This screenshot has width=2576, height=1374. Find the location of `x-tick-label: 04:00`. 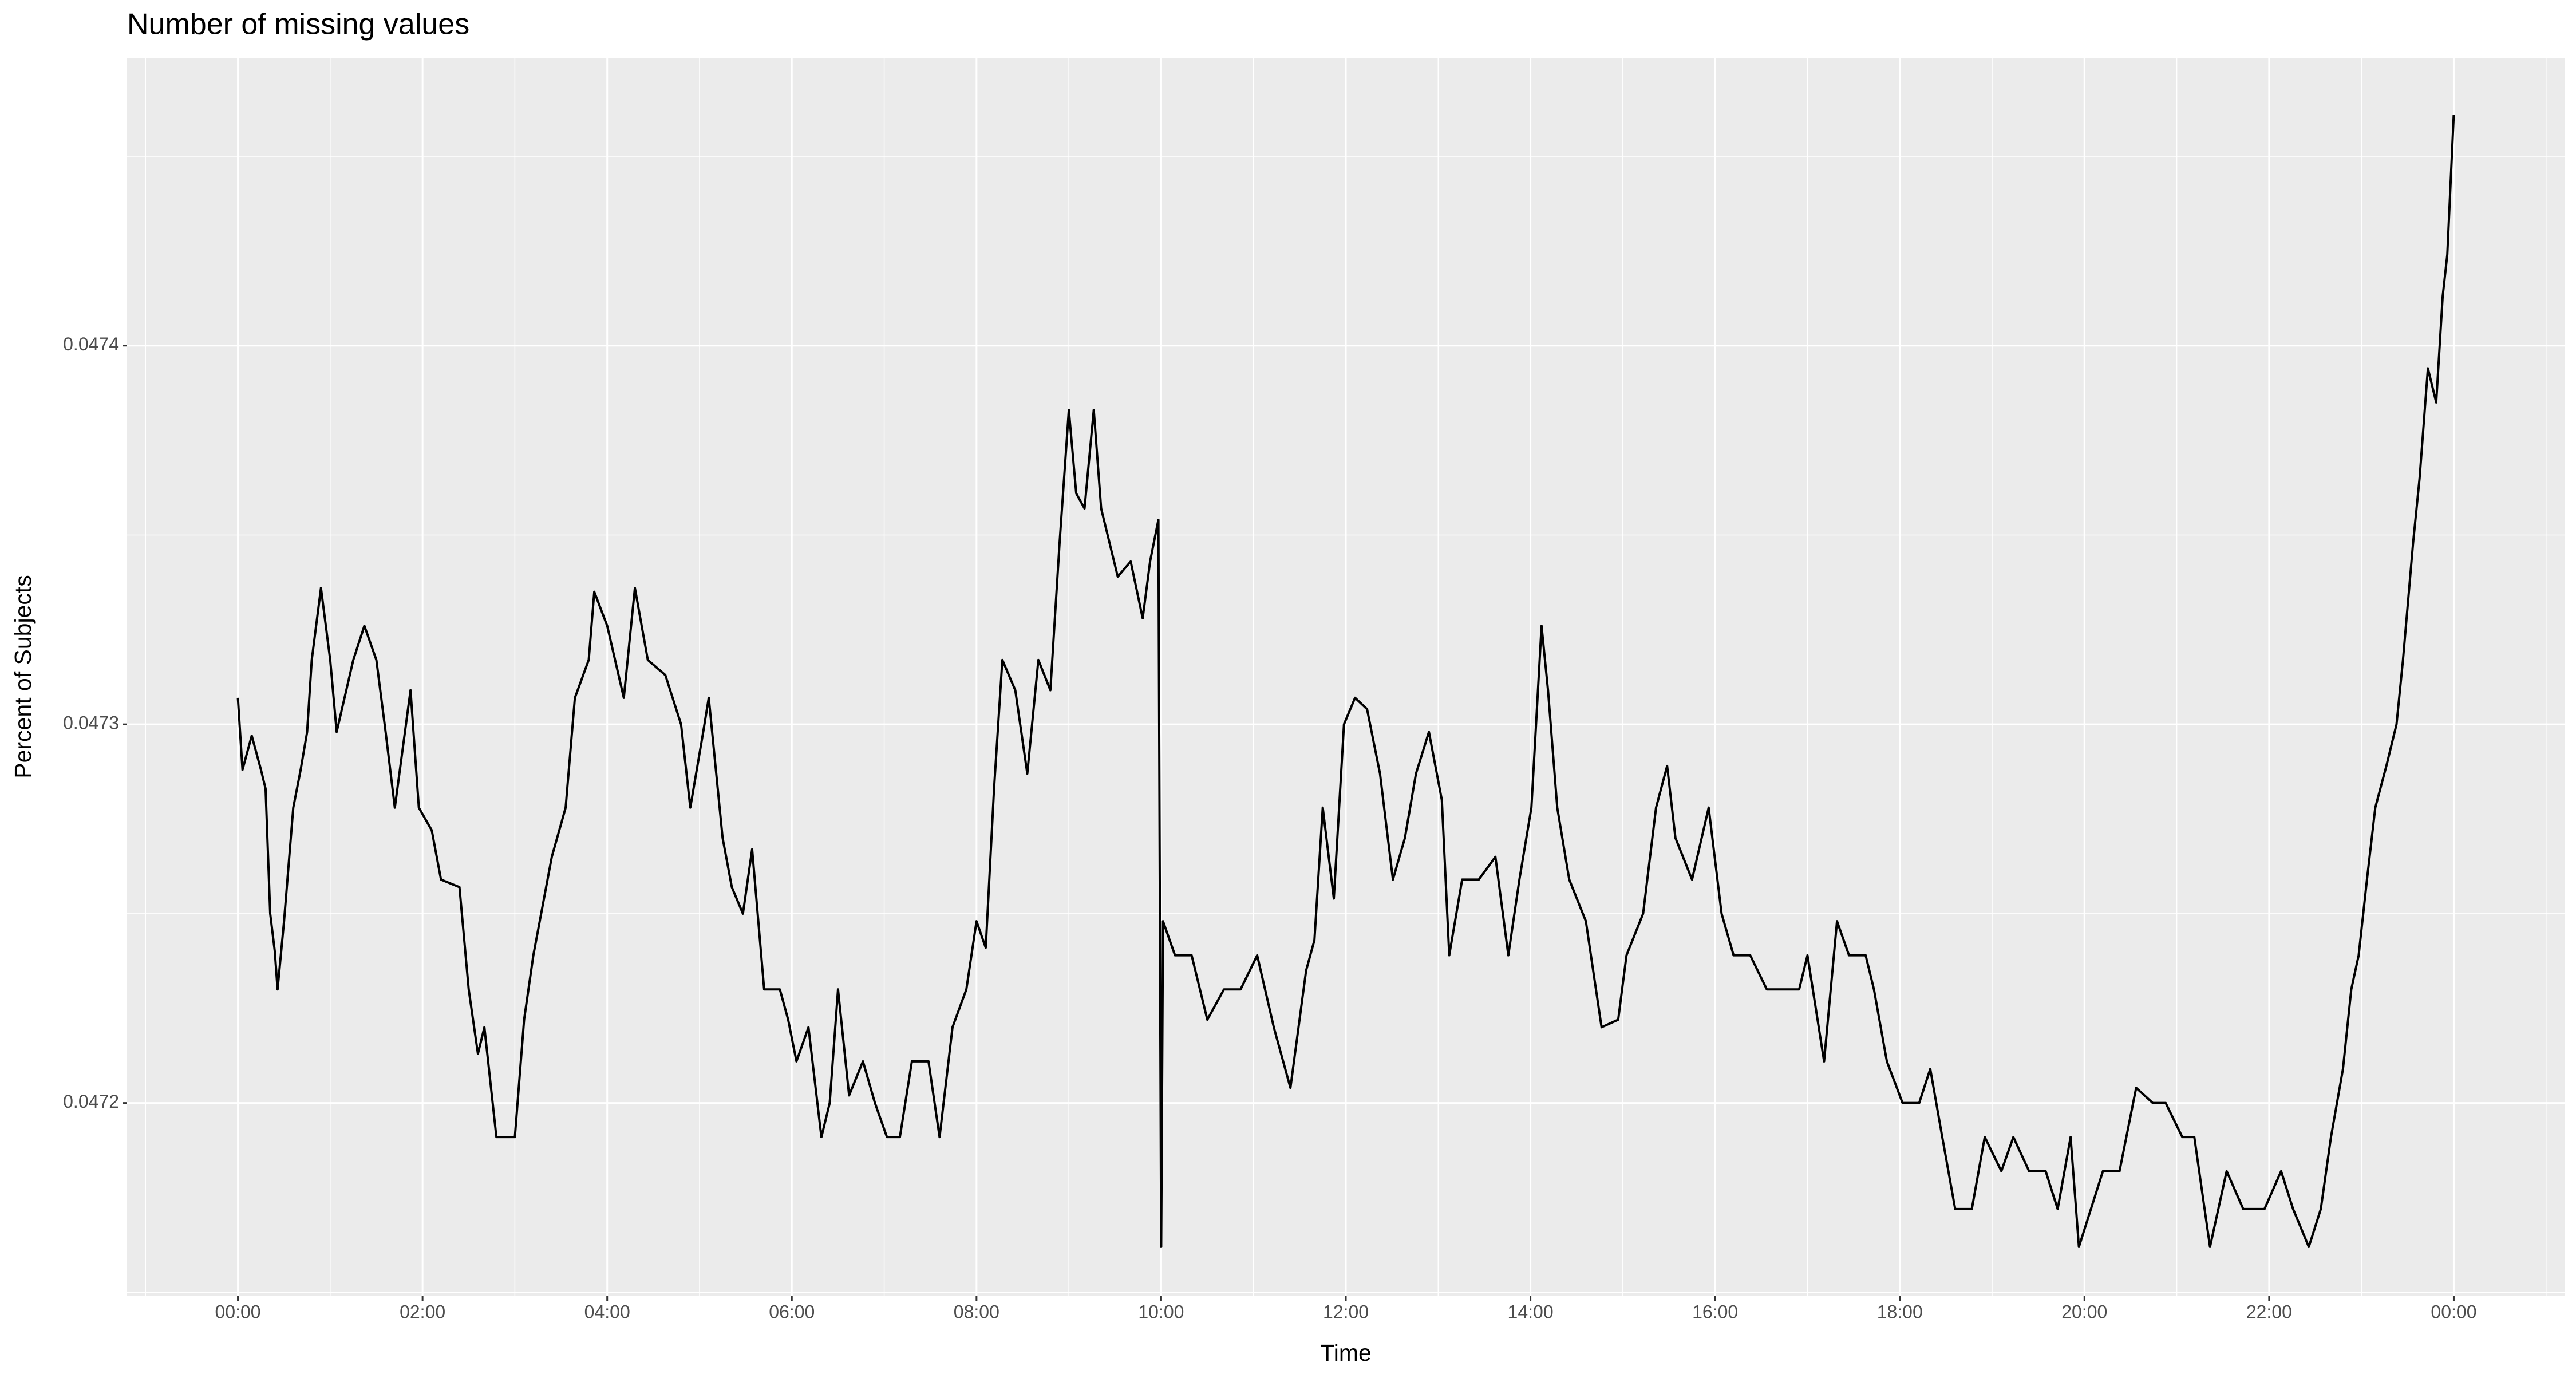

x-tick-label: 04:00 is located at coordinates (607, 1312).